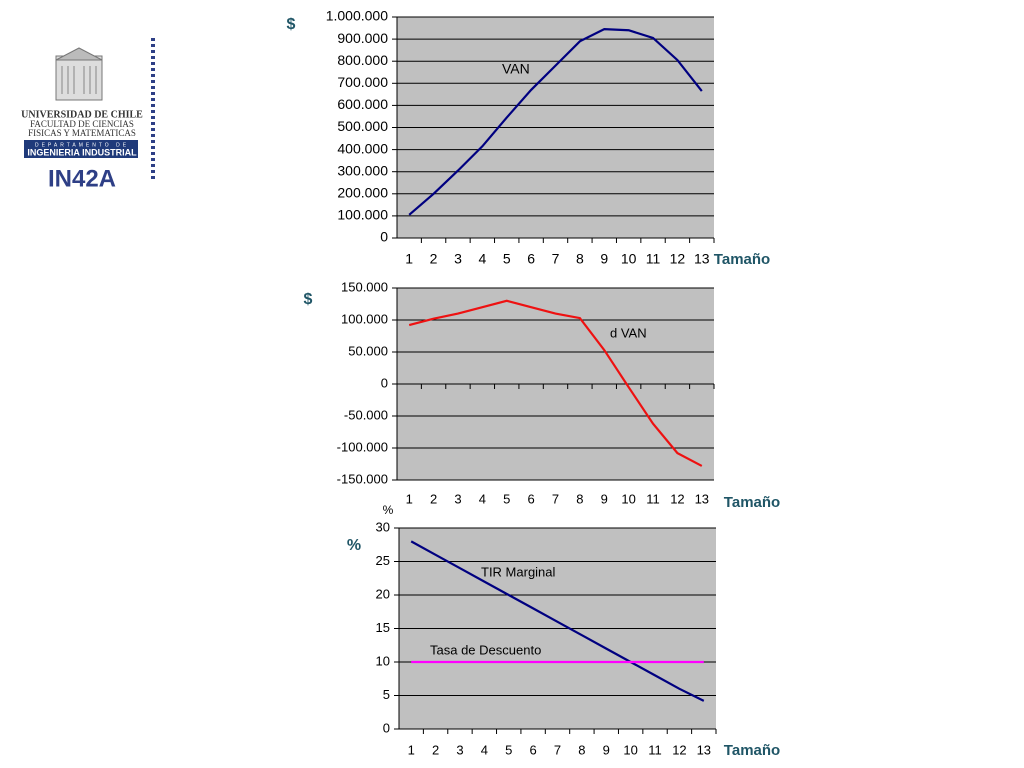 This screenshot has height=768, width=1024. What do you see at coordinates (79, 54) in the screenshot?
I see `logo-roof` at bounding box center [79, 54].